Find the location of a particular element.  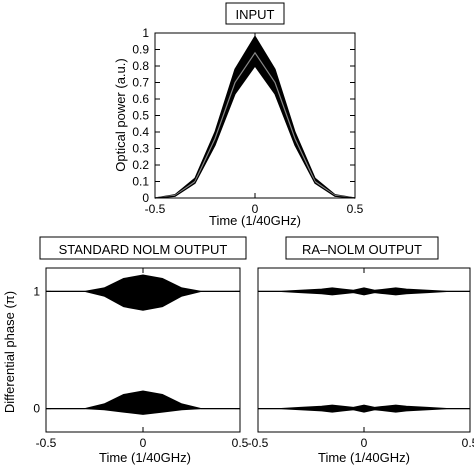

standard-nolm-x-axis-label: Time (1/40GHz) is located at coordinates (145, 457).